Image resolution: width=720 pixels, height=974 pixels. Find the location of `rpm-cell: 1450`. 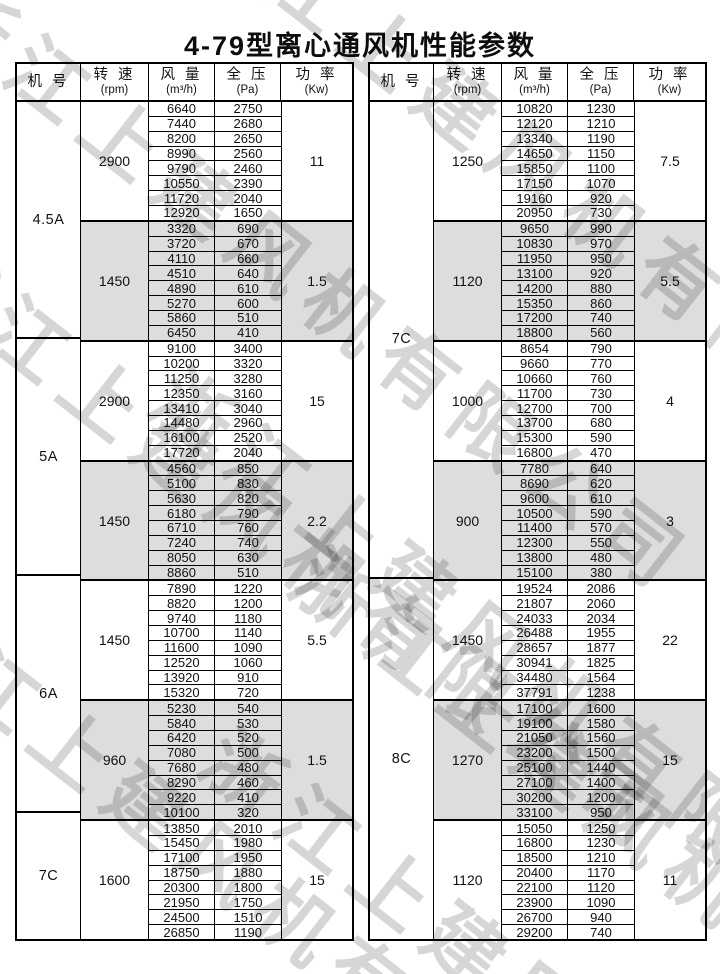

rpm-cell: 1450 is located at coordinates (468, 640).